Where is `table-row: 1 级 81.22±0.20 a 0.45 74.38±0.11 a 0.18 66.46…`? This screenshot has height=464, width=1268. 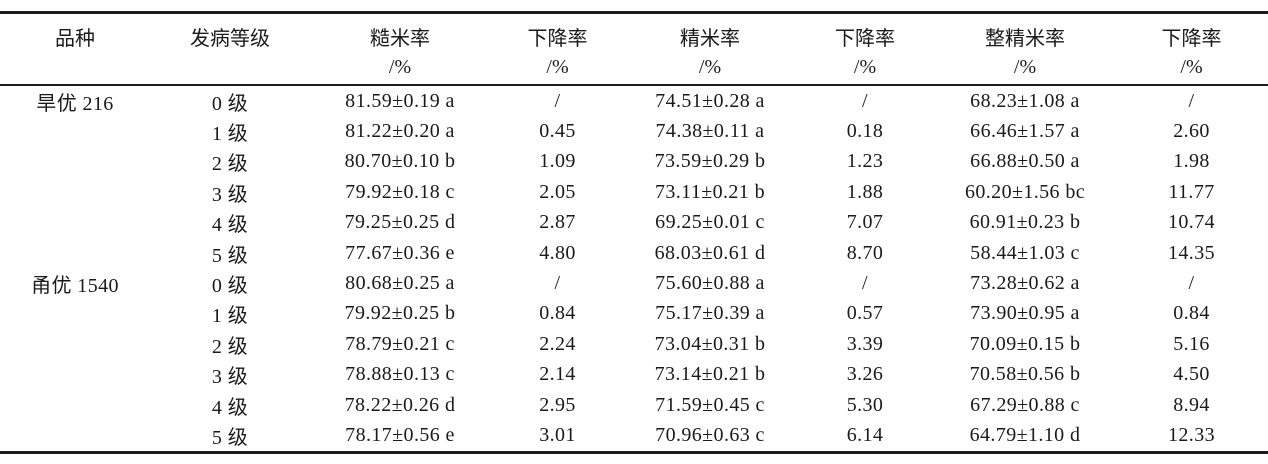 table-row: 1 级 81.22±0.20 a 0.45 74.38±0.11 a 0.18 66.46… is located at coordinates (634, 131).